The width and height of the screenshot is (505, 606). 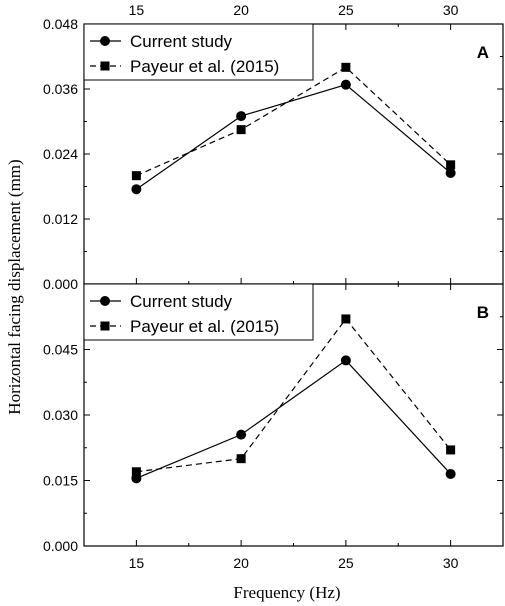 What do you see at coordinates (60, 154) in the screenshot?
I see `y-tick-label: 0.024` at bounding box center [60, 154].